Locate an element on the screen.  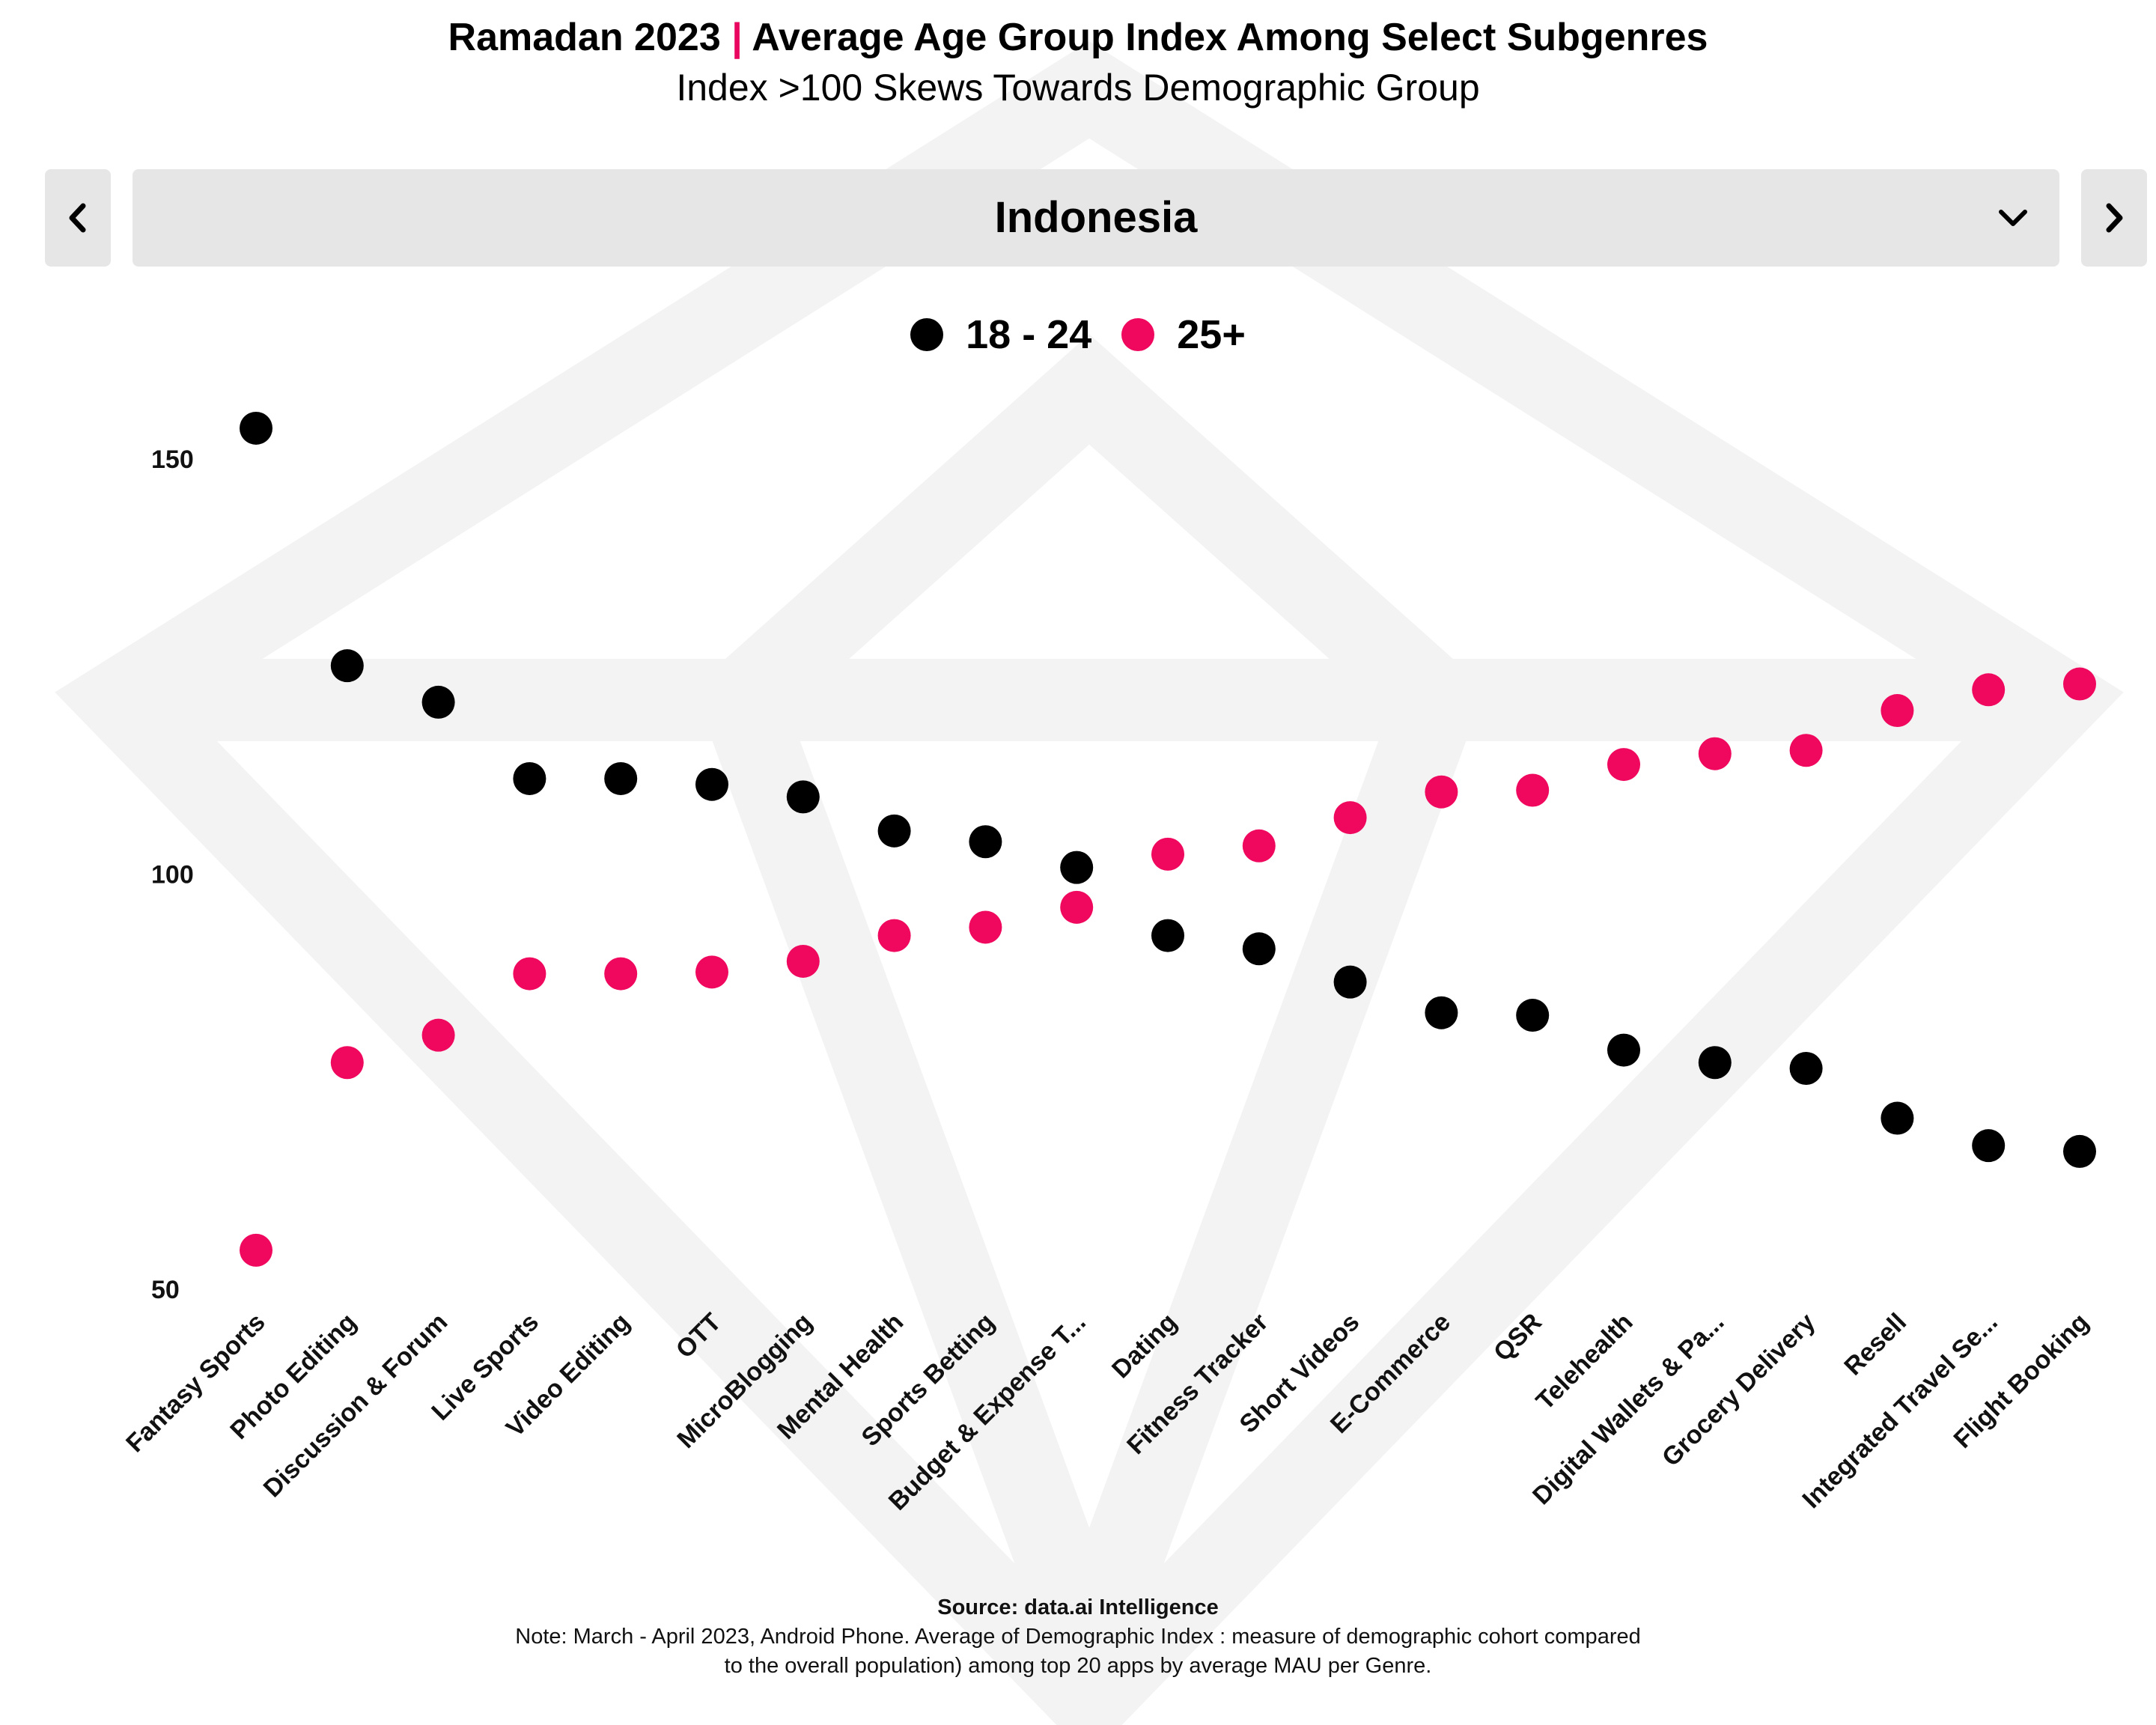
chevron-left-icon is located at coordinates (77, 218).